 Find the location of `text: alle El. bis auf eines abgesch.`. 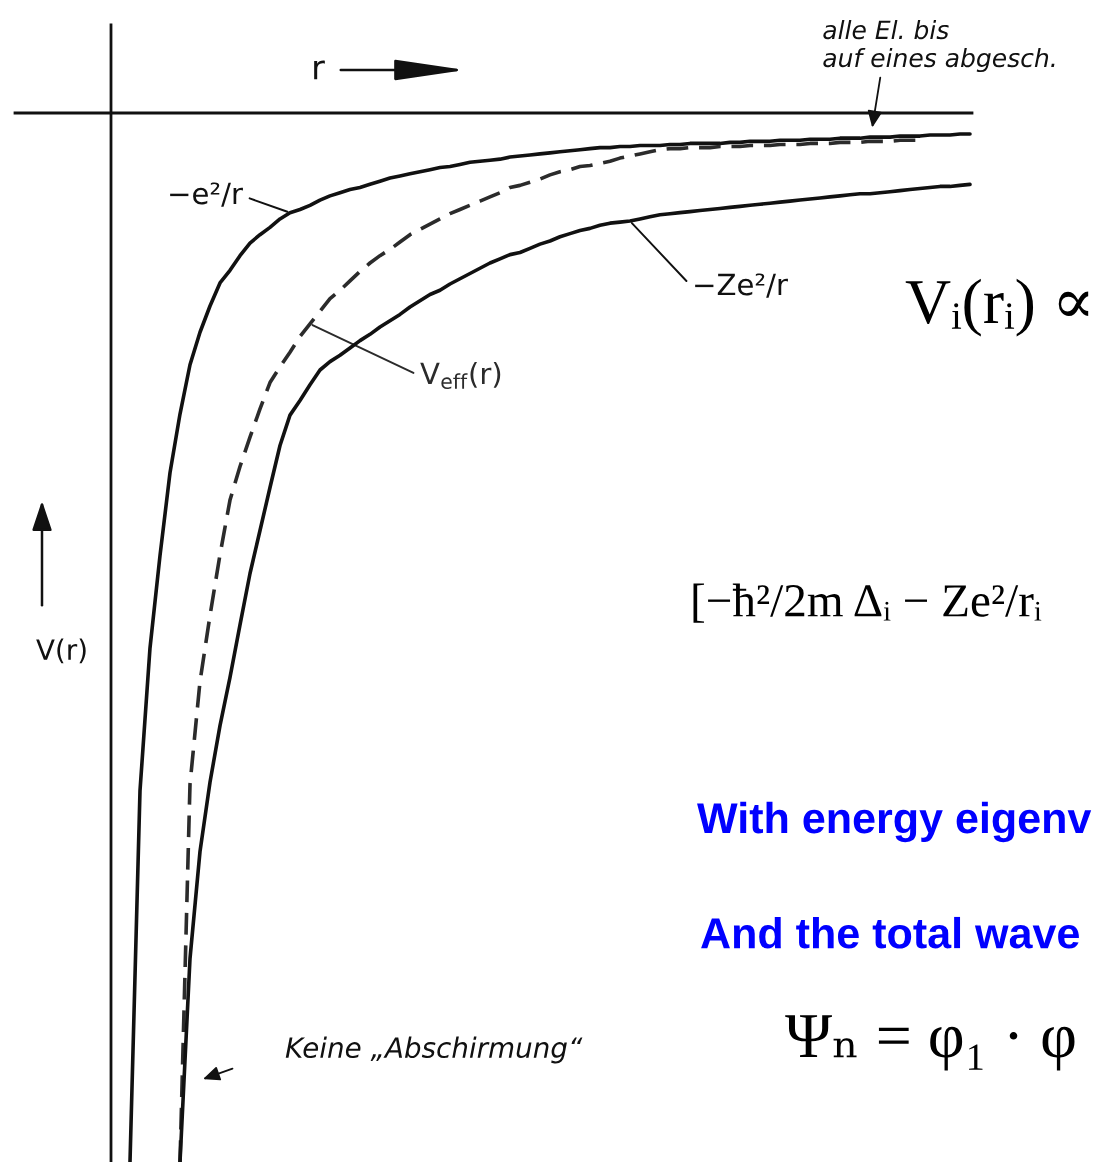

text: alle El. bis auf eines abgesch. is located at coordinates (939, 46).